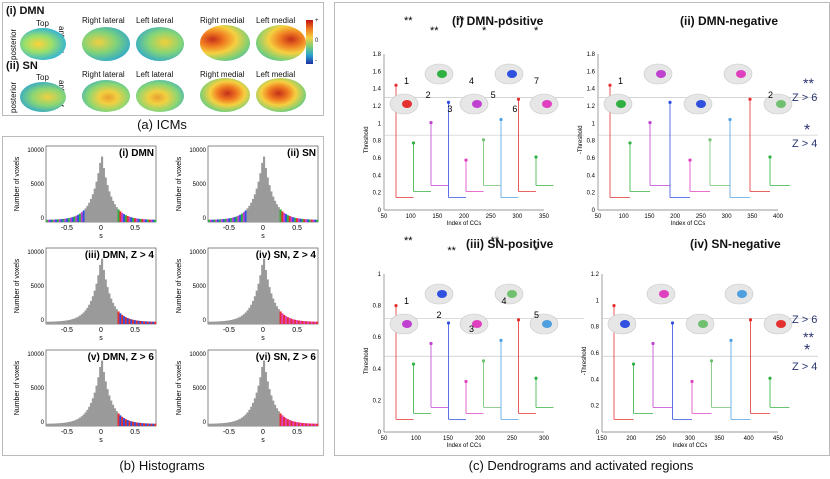  Describe the element at coordinates (598, 433) in the screenshot. I see `dendrogram-ytick: 0` at that location.